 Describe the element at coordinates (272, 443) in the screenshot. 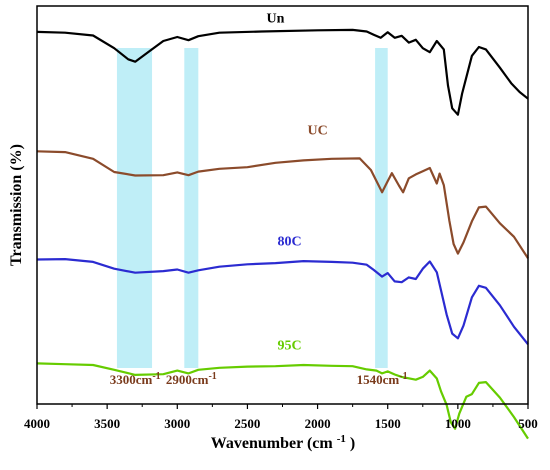

I see `x-axis-title-text: Wavenumber (cm` at that location.